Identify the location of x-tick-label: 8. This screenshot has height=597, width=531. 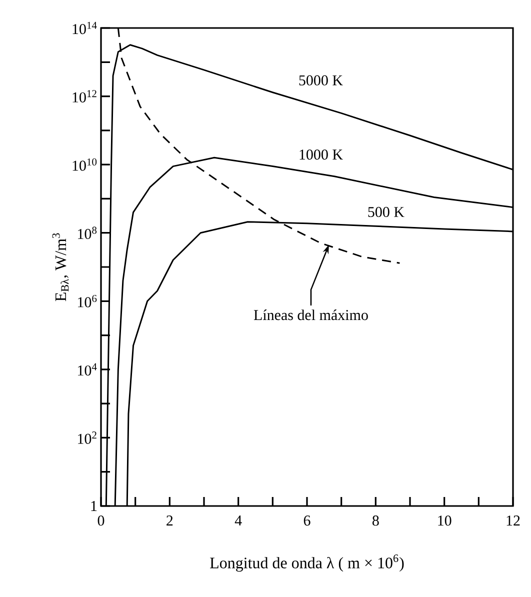
(375, 521).